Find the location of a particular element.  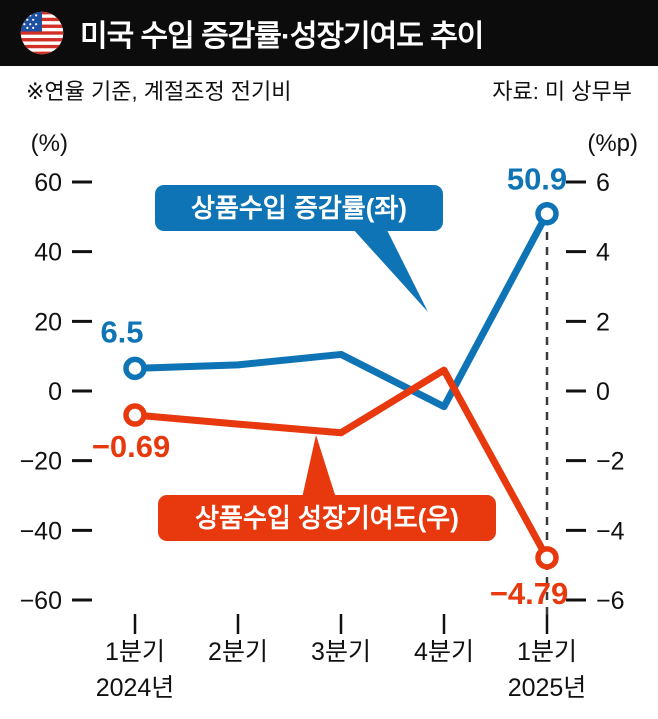

callout-pointer-growth-contribution is located at coordinates (319, 466).